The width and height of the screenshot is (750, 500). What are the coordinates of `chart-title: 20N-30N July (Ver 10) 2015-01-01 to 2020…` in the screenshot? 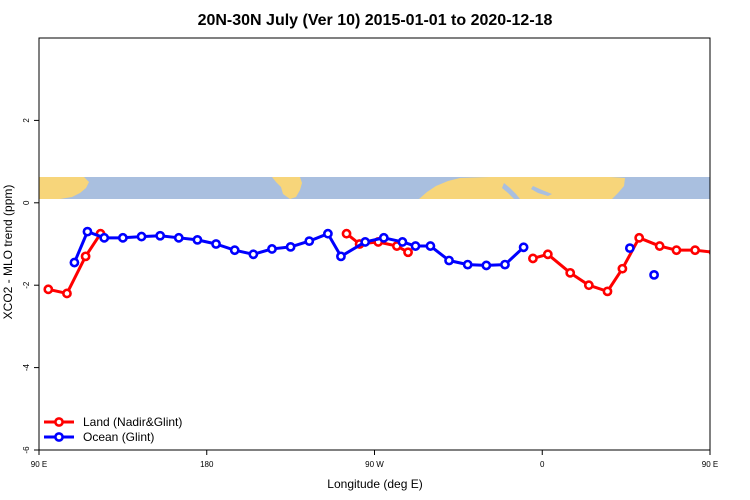 It's located at (375, 20).